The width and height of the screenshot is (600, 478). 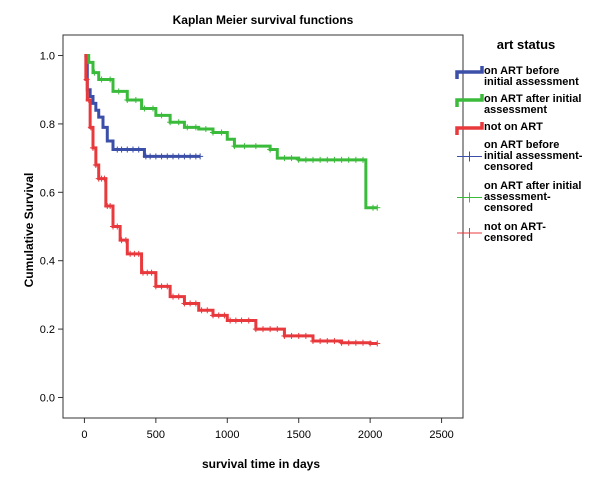 I want to click on x-axis-label: survival time in days, so click(x=261, y=464).